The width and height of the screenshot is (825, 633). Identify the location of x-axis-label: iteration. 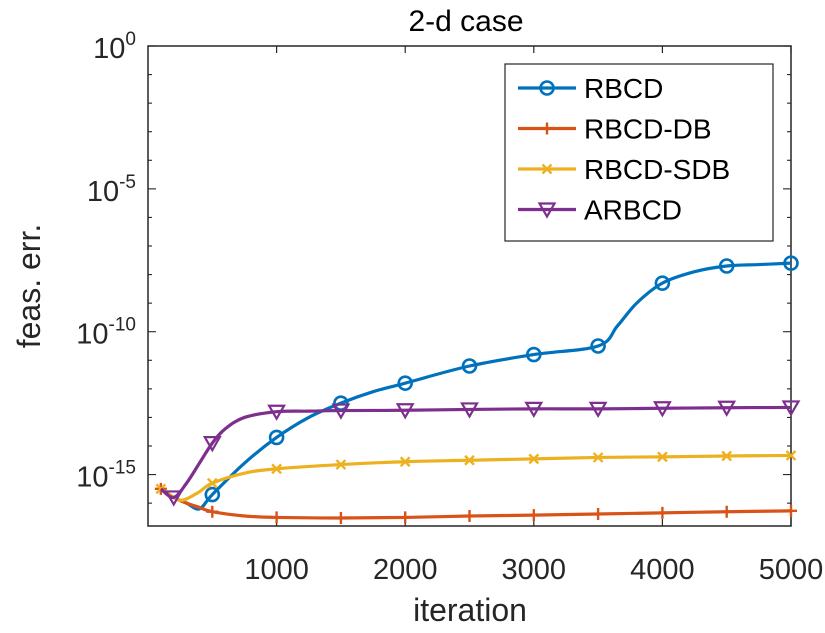
(470, 610).